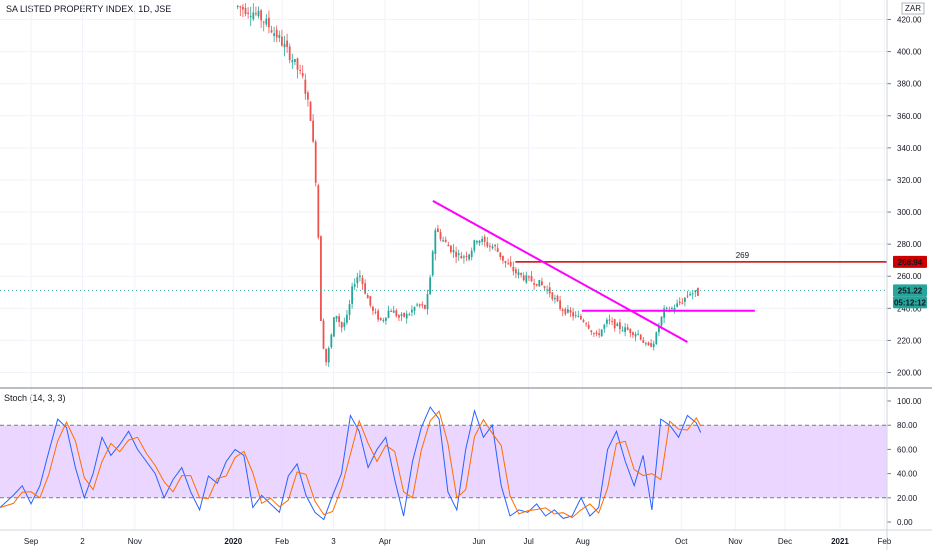  Describe the element at coordinates (909, 180) in the screenshot. I see `y-tick-label: 320.00` at that location.